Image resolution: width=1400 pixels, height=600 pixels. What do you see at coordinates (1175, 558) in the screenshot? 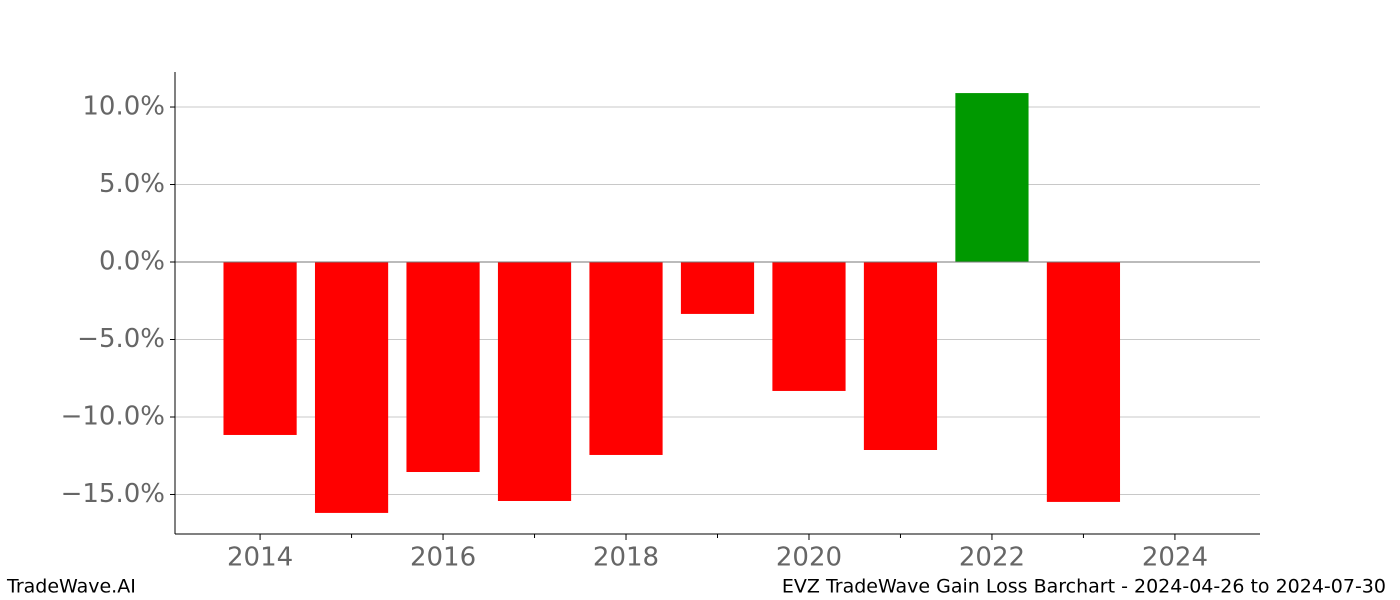
I see `x-tick-label: 2024` at bounding box center [1175, 558].